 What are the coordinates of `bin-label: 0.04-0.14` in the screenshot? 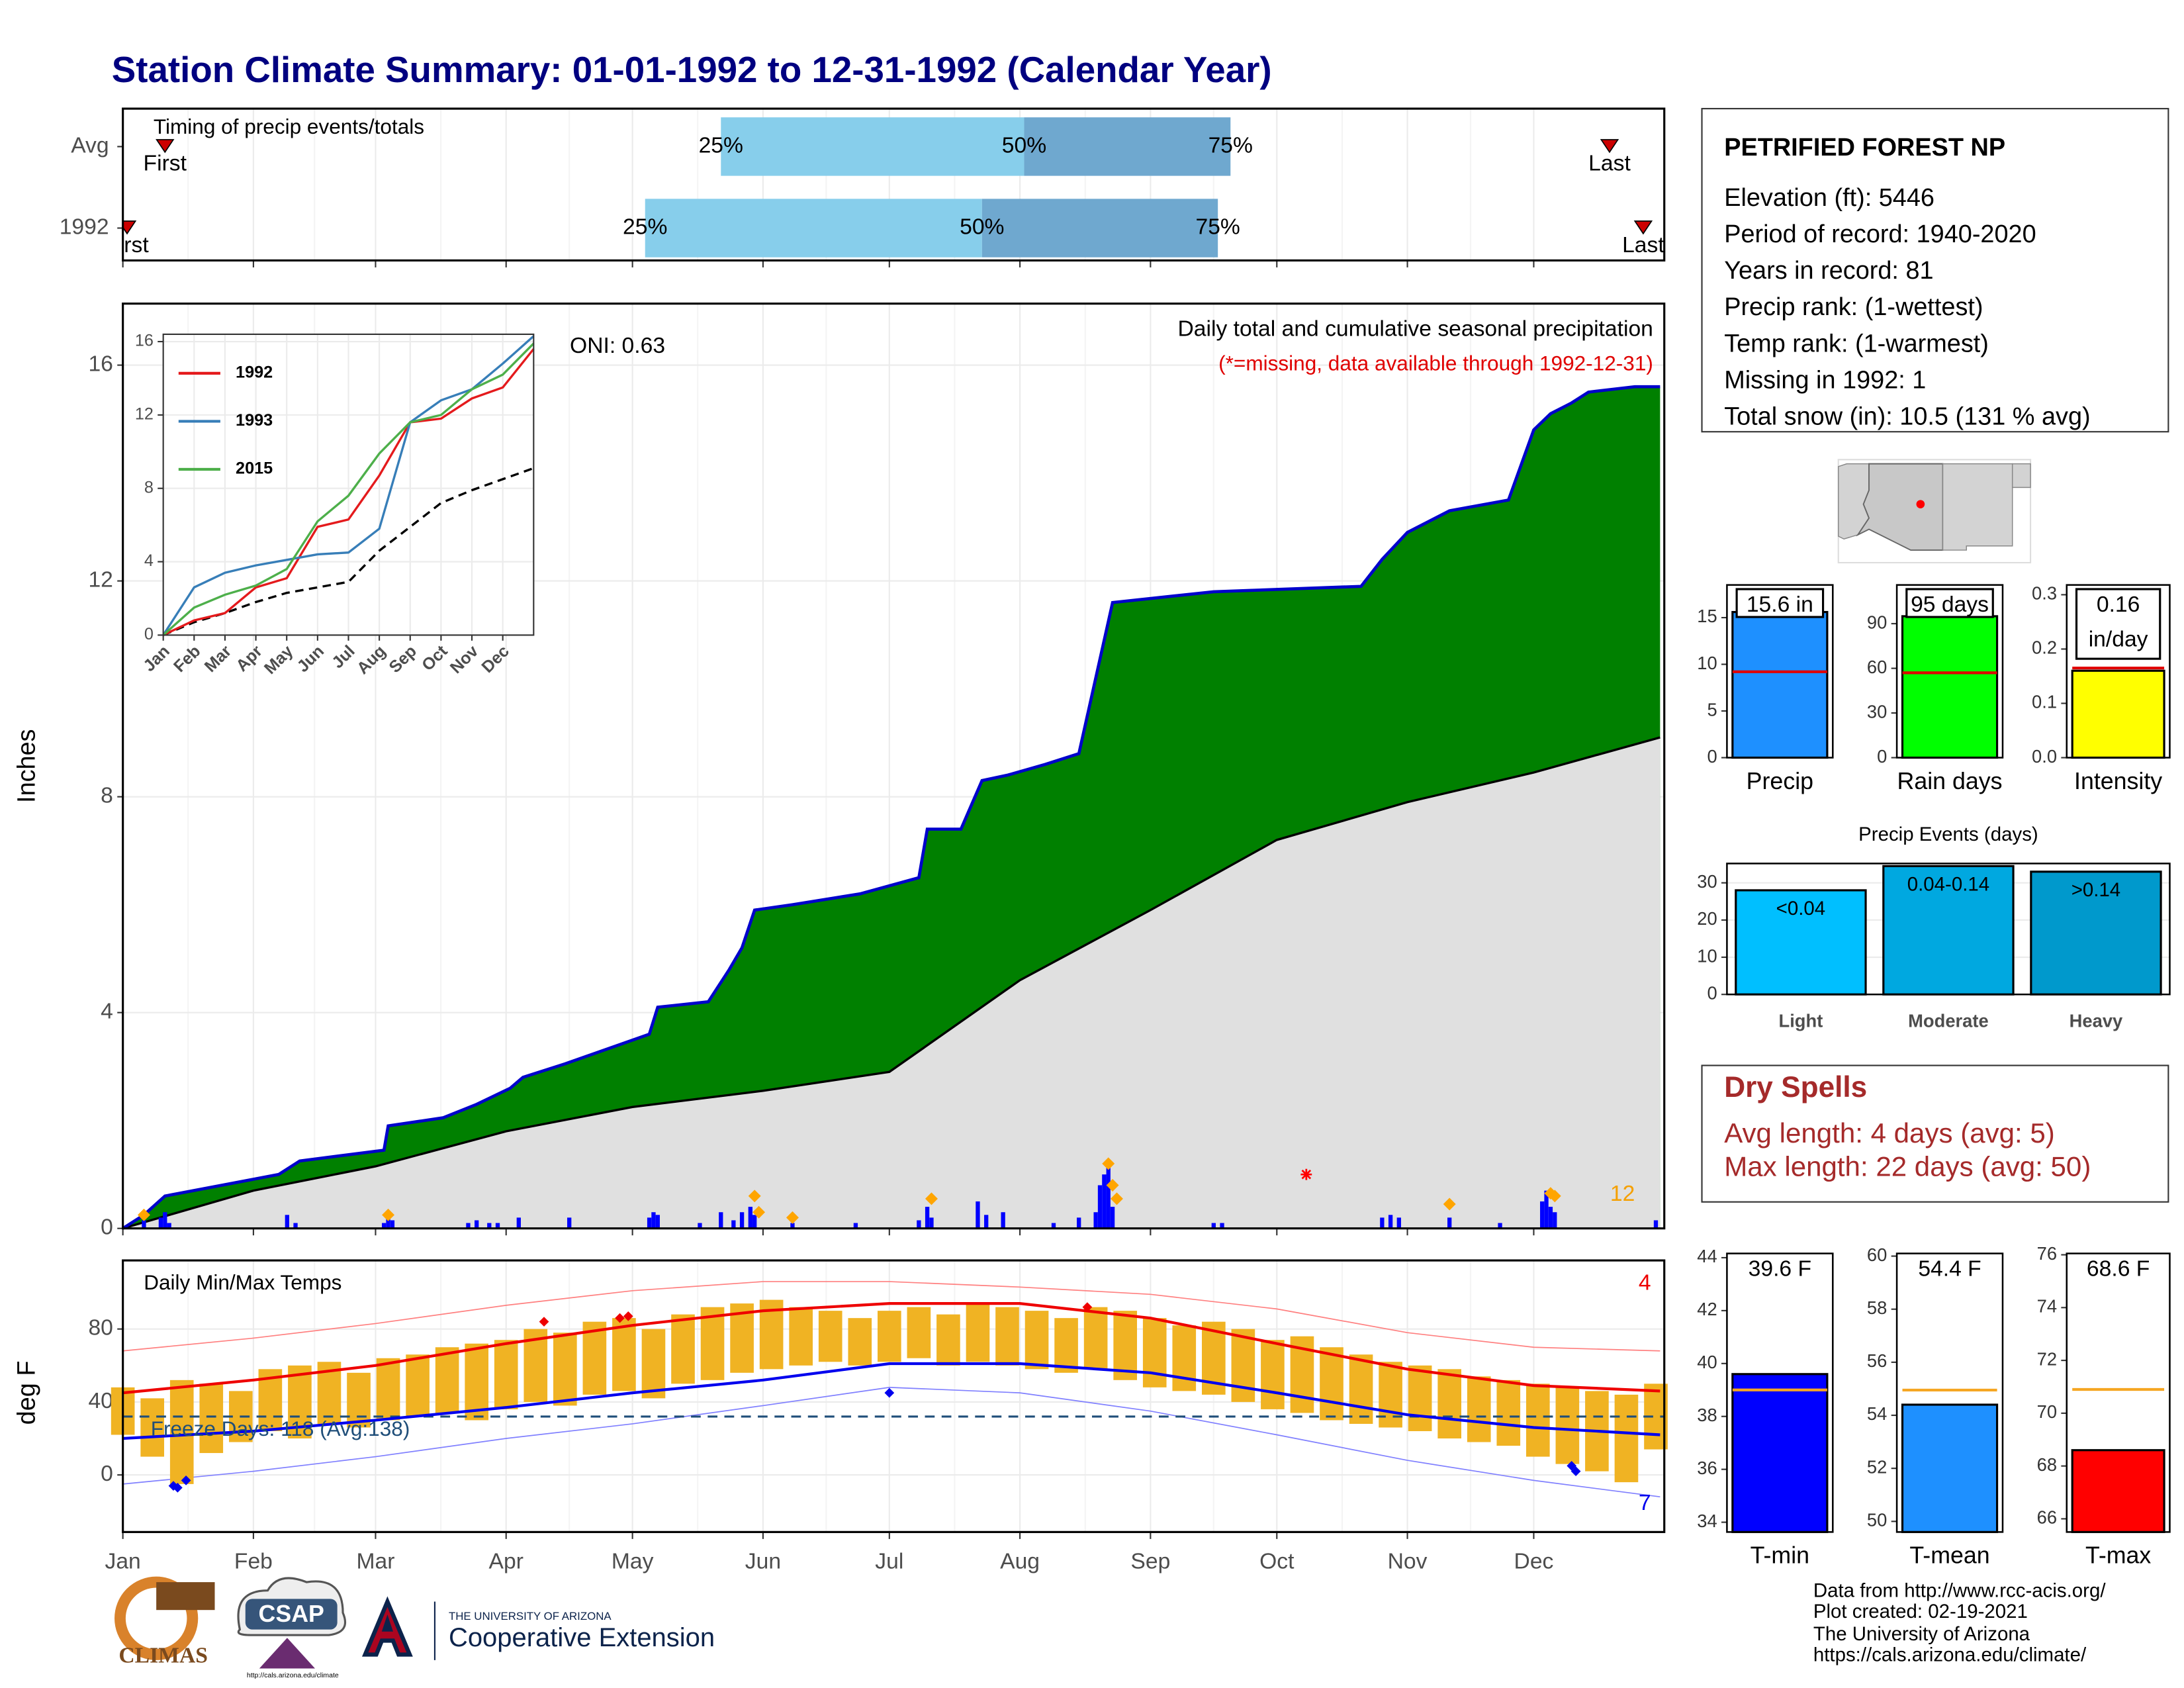 It's located at (1948, 885).